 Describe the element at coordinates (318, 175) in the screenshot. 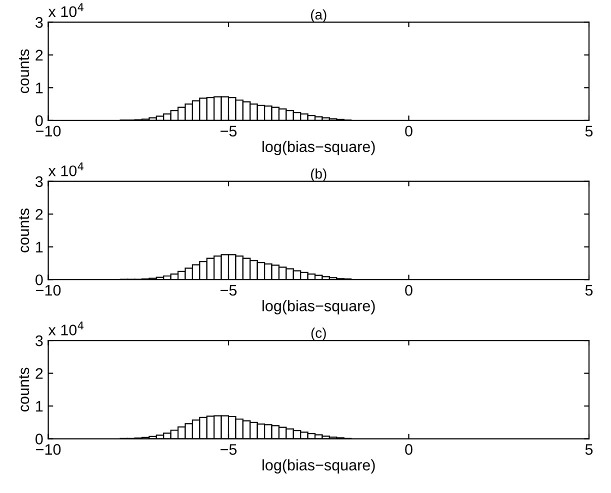

I see `chart-title: (b)` at that location.